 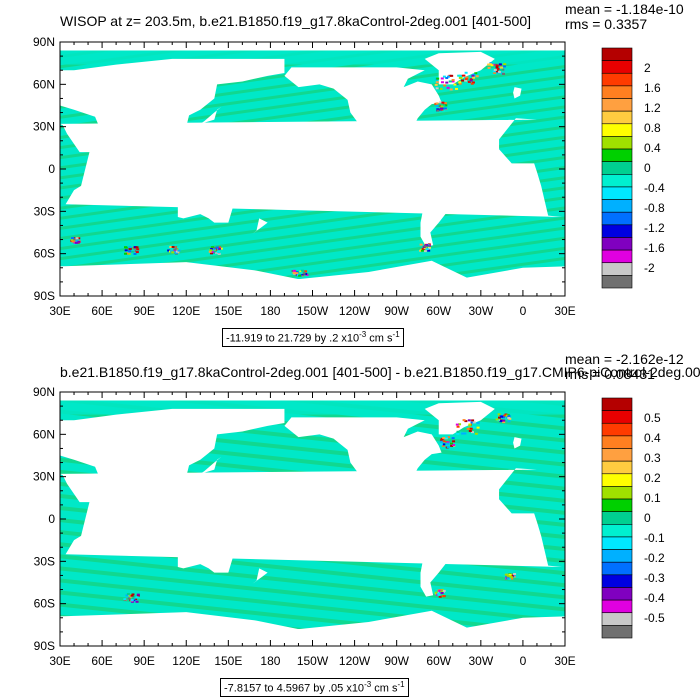 I want to click on lon-label: 150E, so click(x=228, y=661).